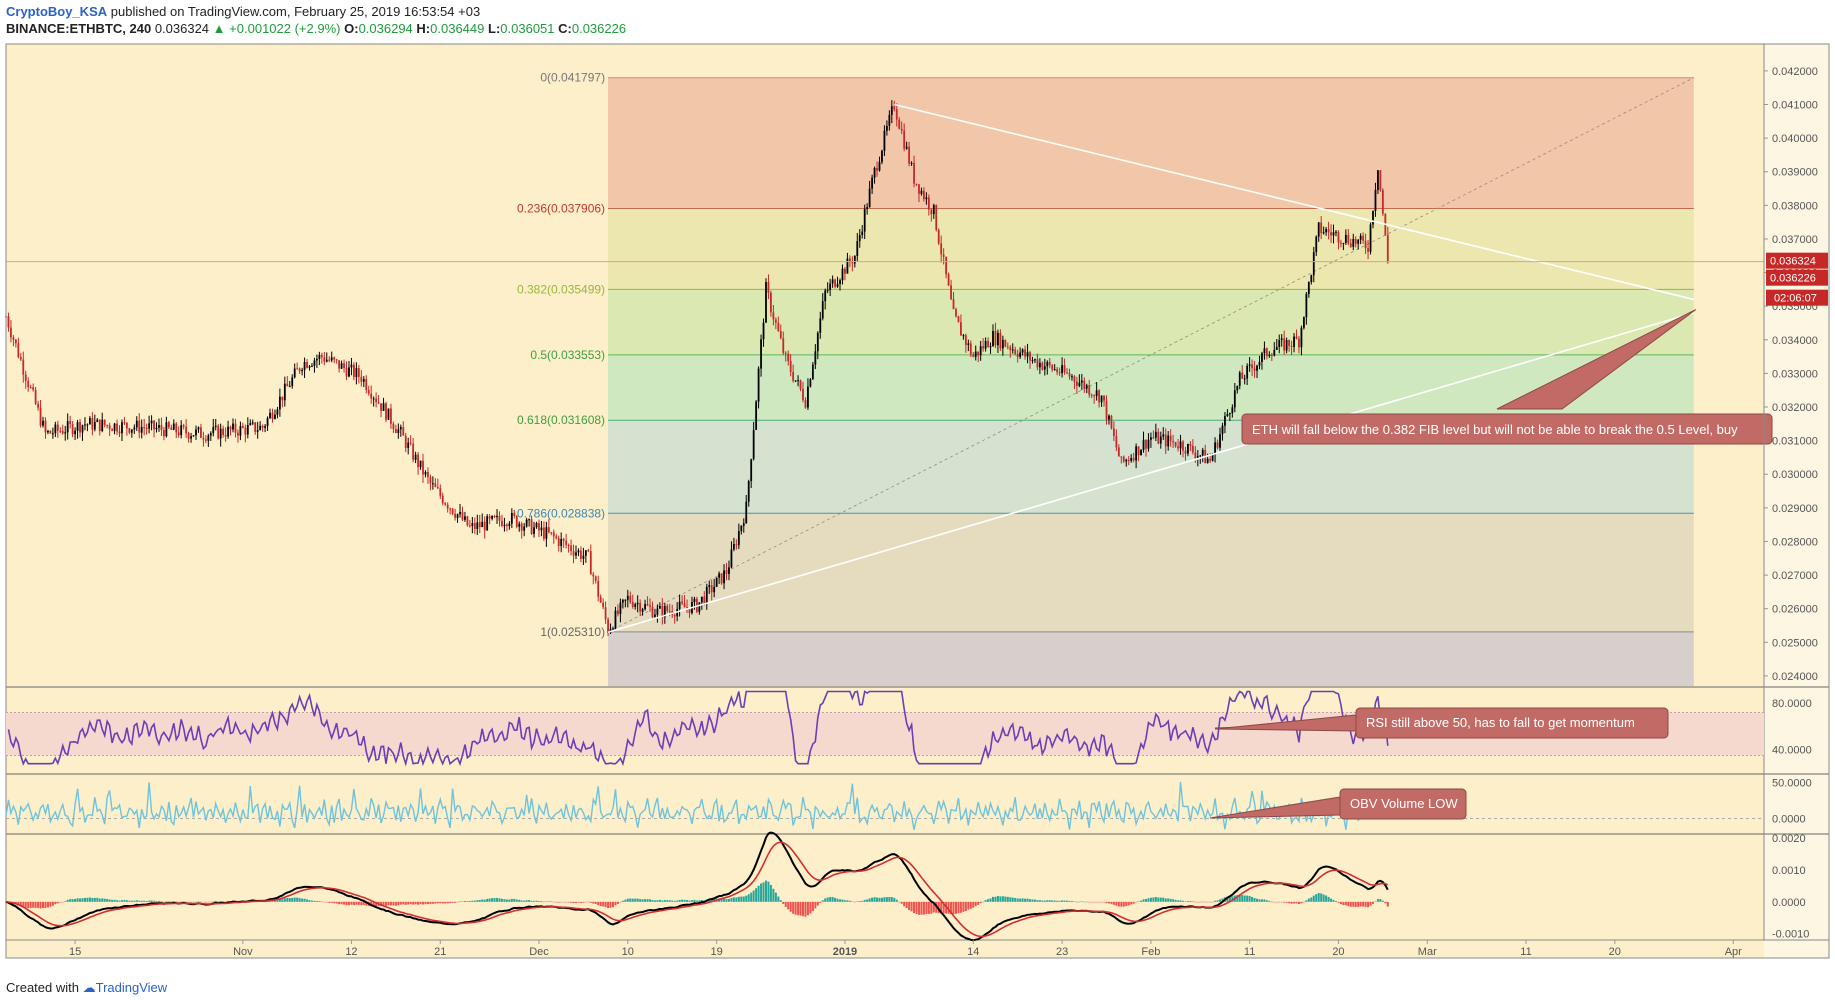 Image resolution: width=1835 pixels, height=1005 pixels. I want to click on tradingview-brand: TradingView, so click(131, 987).